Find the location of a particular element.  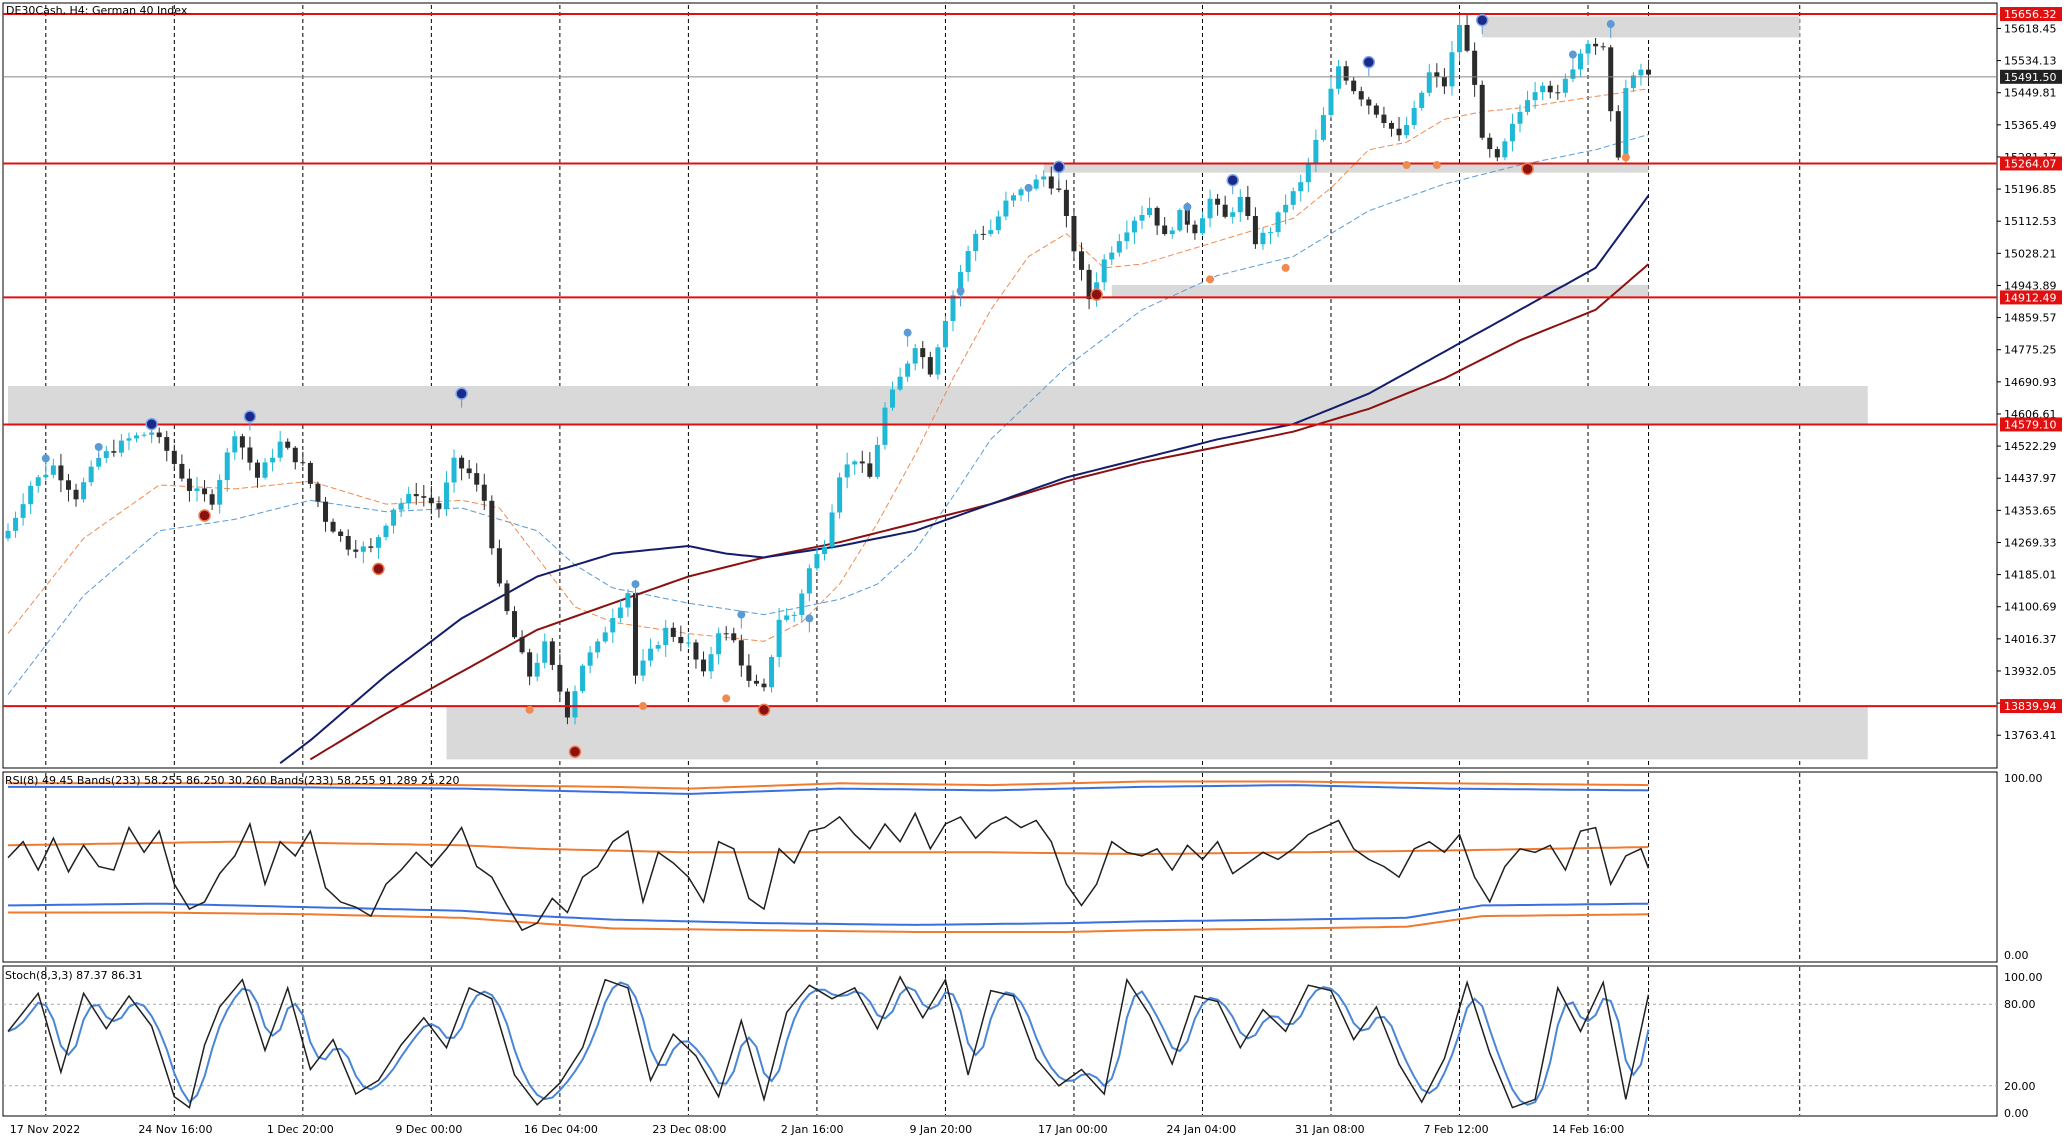

price-tick-label-13: 14522.29 is located at coordinates (2030, 446).